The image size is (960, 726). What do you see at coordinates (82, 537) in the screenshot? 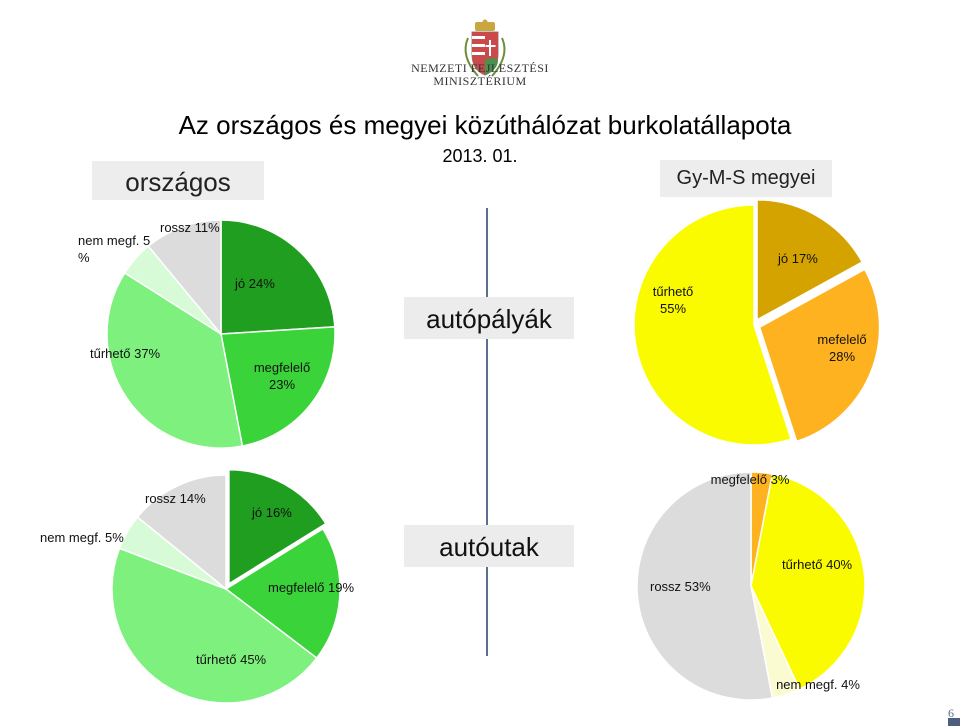
I see `slice-label-orszagos-autoutak-3: nem megf. 5%` at bounding box center [82, 537].